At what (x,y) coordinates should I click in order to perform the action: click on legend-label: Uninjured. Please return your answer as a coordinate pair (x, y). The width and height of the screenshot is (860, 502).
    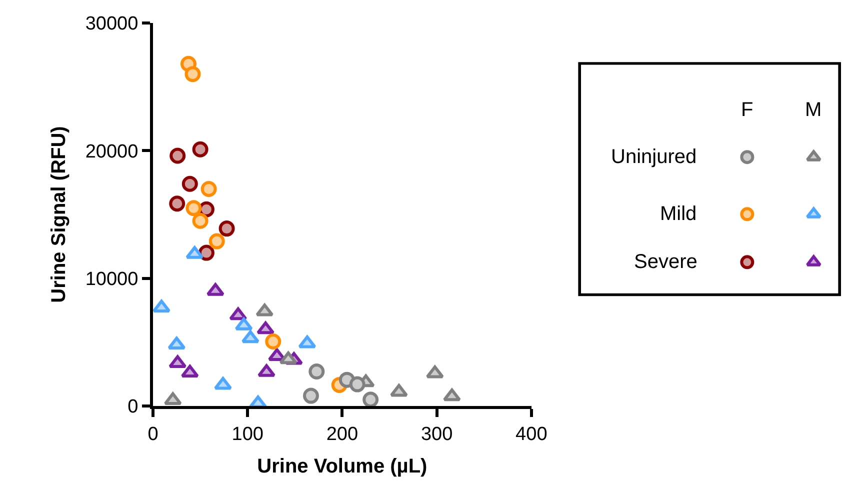
    Looking at the image, I should click on (654, 157).